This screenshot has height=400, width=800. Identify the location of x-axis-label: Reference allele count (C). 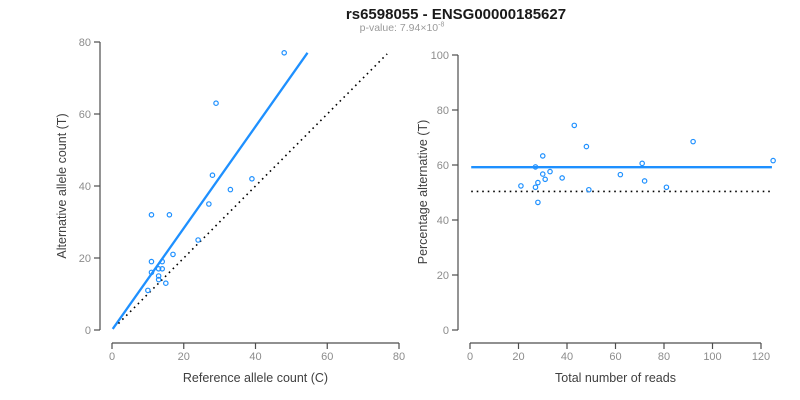
(255, 378).